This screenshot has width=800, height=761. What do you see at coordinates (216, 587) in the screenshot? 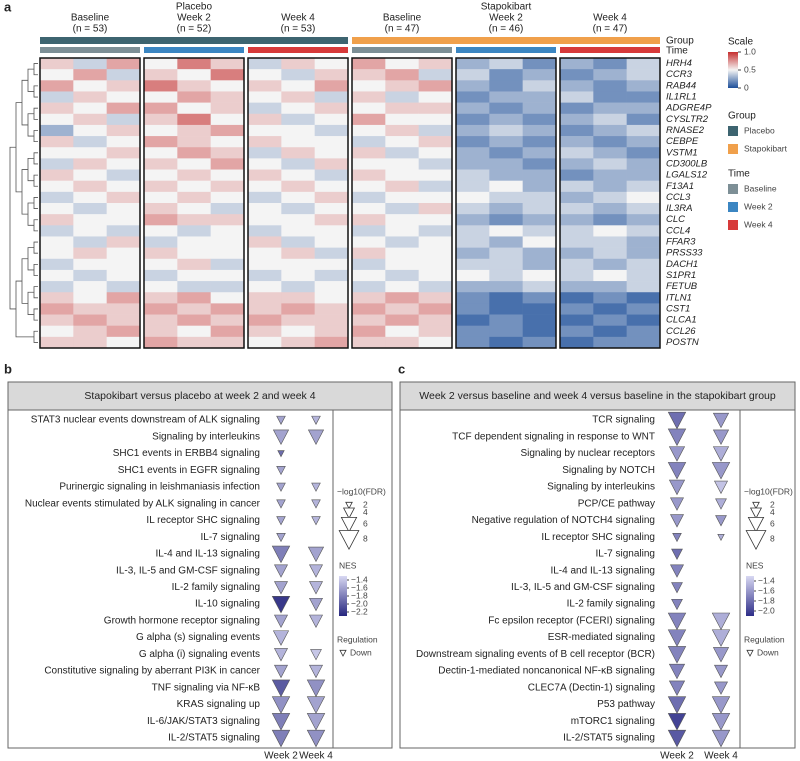
I see `pathway-label: IL-2 family signaling` at bounding box center [216, 587].